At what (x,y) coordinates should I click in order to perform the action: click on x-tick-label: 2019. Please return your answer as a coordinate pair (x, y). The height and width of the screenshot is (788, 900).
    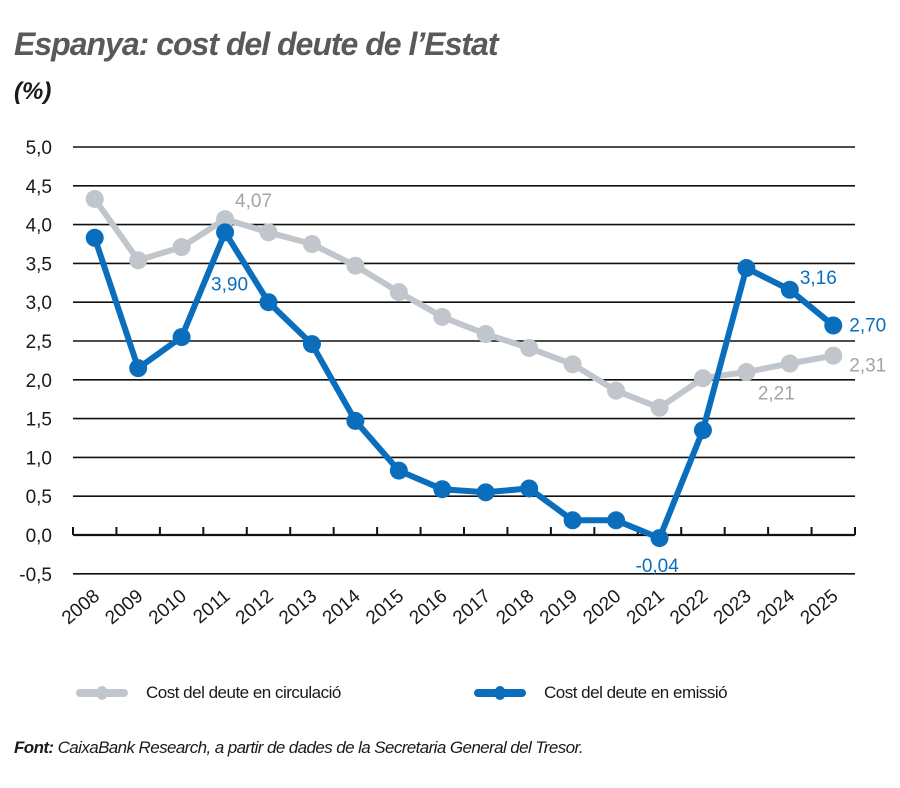
    Looking at the image, I should click on (559, 607).